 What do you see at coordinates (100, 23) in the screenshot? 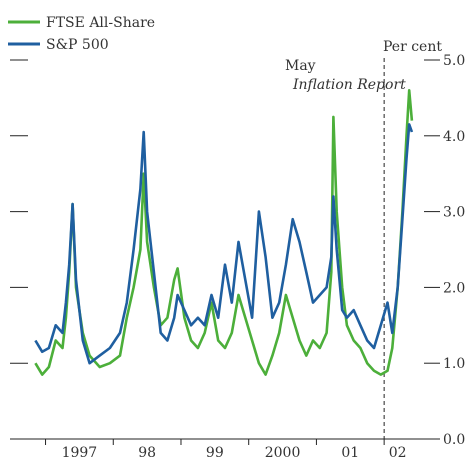
I see `legend-label-ftse: FTSE All-Share` at bounding box center [100, 23].